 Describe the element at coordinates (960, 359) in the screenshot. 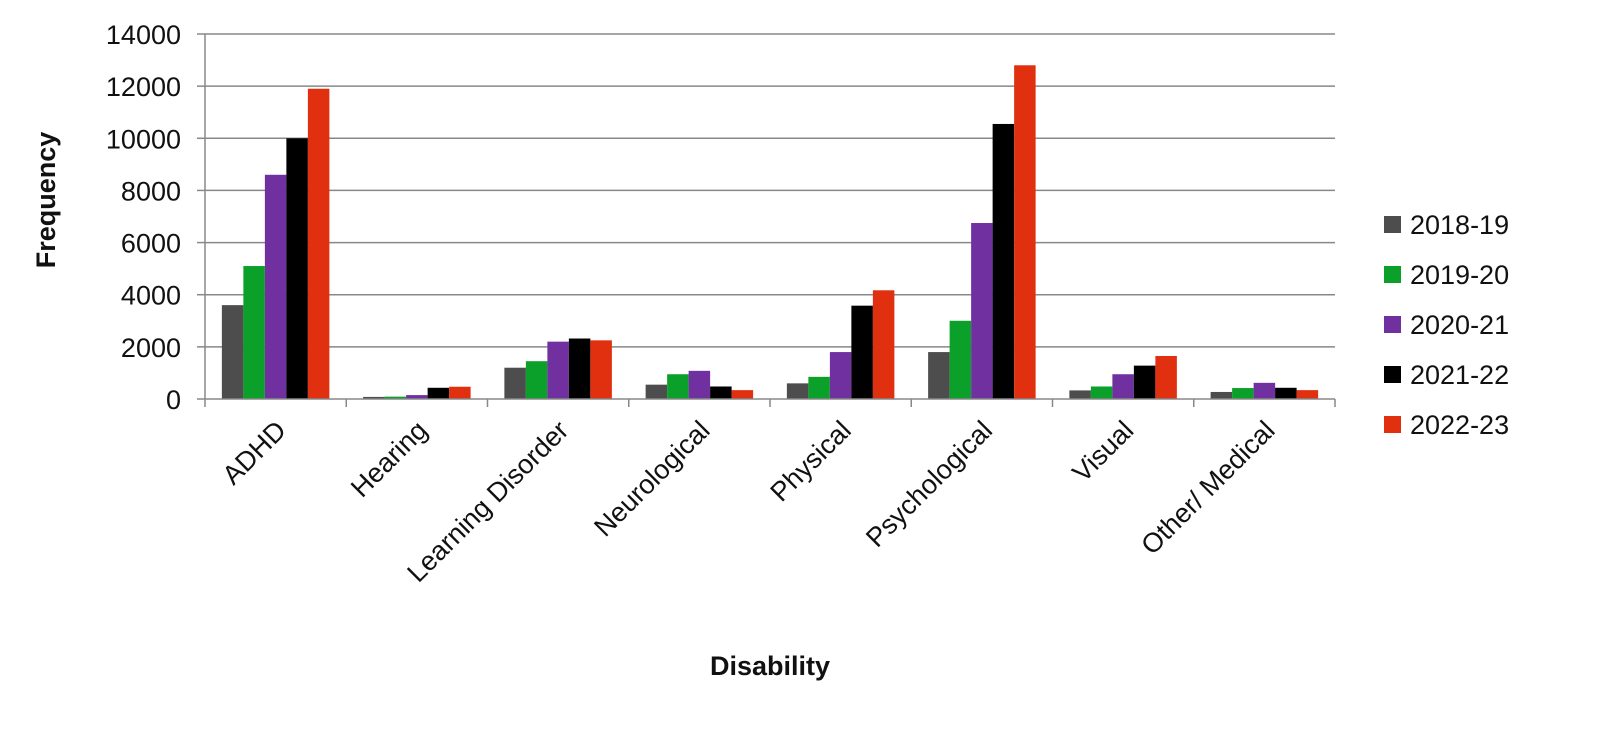

I see `bar-2019-20-Psychological` at that location.